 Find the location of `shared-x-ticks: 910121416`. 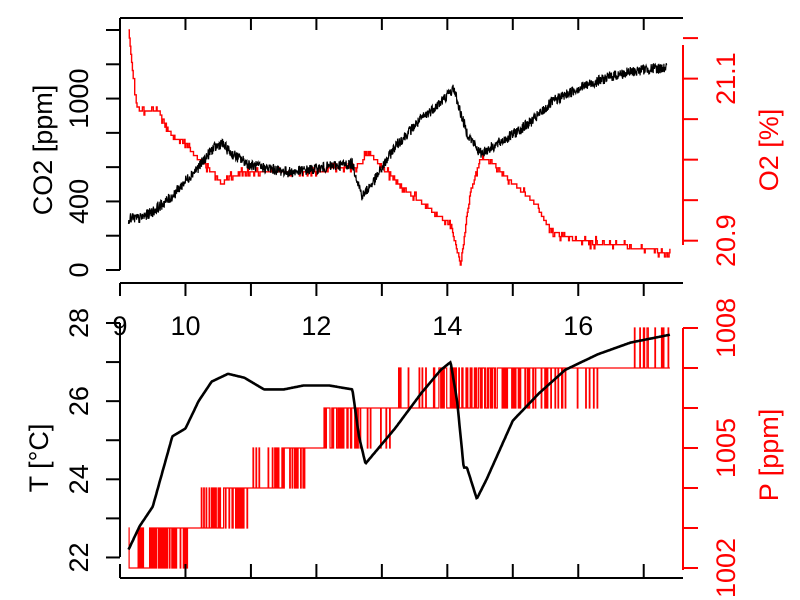

shared-x-ticks: 910121416 is located at coordinates (378, 312).